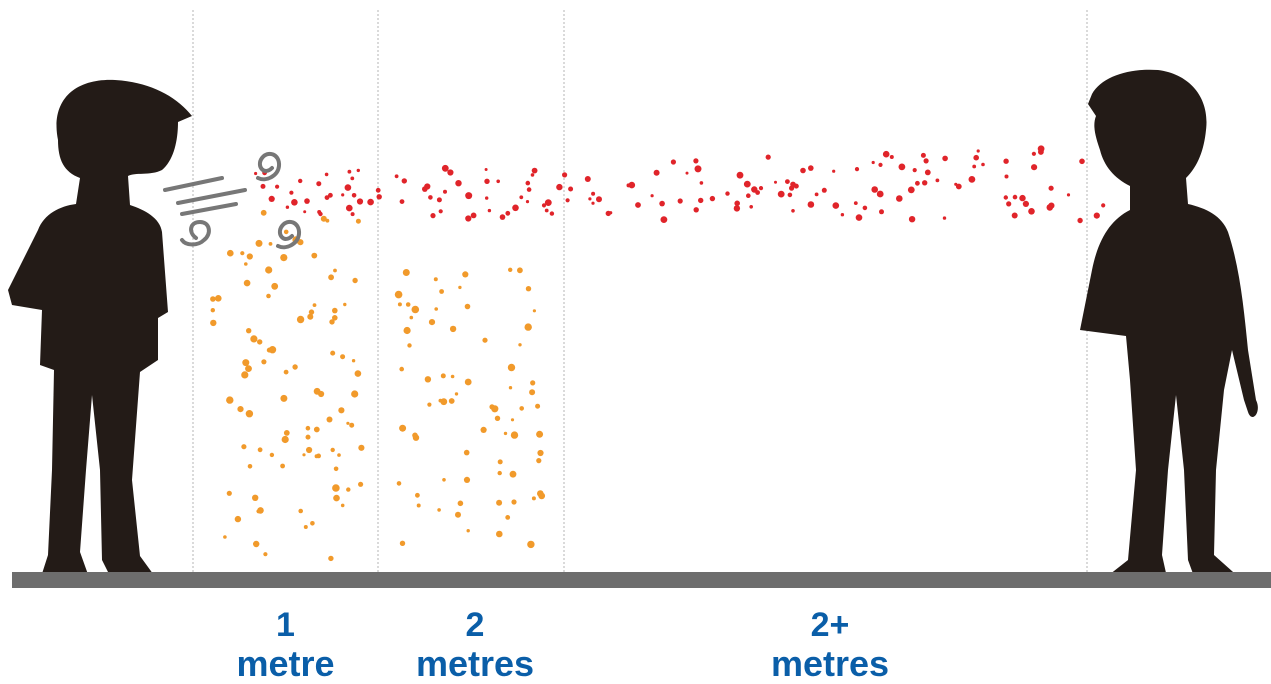 This screenshot has width=1271, height=684. What do you see at coordinates (830, 663) in the screenshot?
I see `zone-unit: metres` at bounding box center [830, 663].